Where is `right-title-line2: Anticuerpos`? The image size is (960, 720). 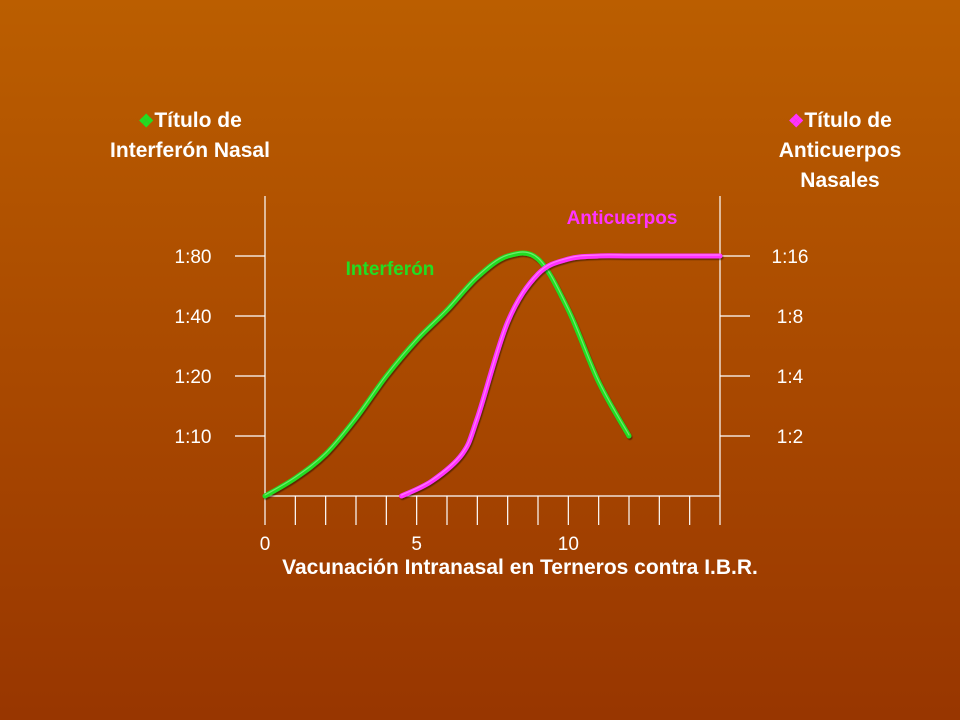
right-title-line2: Anticuerpos is located at coordinates (840, 150).